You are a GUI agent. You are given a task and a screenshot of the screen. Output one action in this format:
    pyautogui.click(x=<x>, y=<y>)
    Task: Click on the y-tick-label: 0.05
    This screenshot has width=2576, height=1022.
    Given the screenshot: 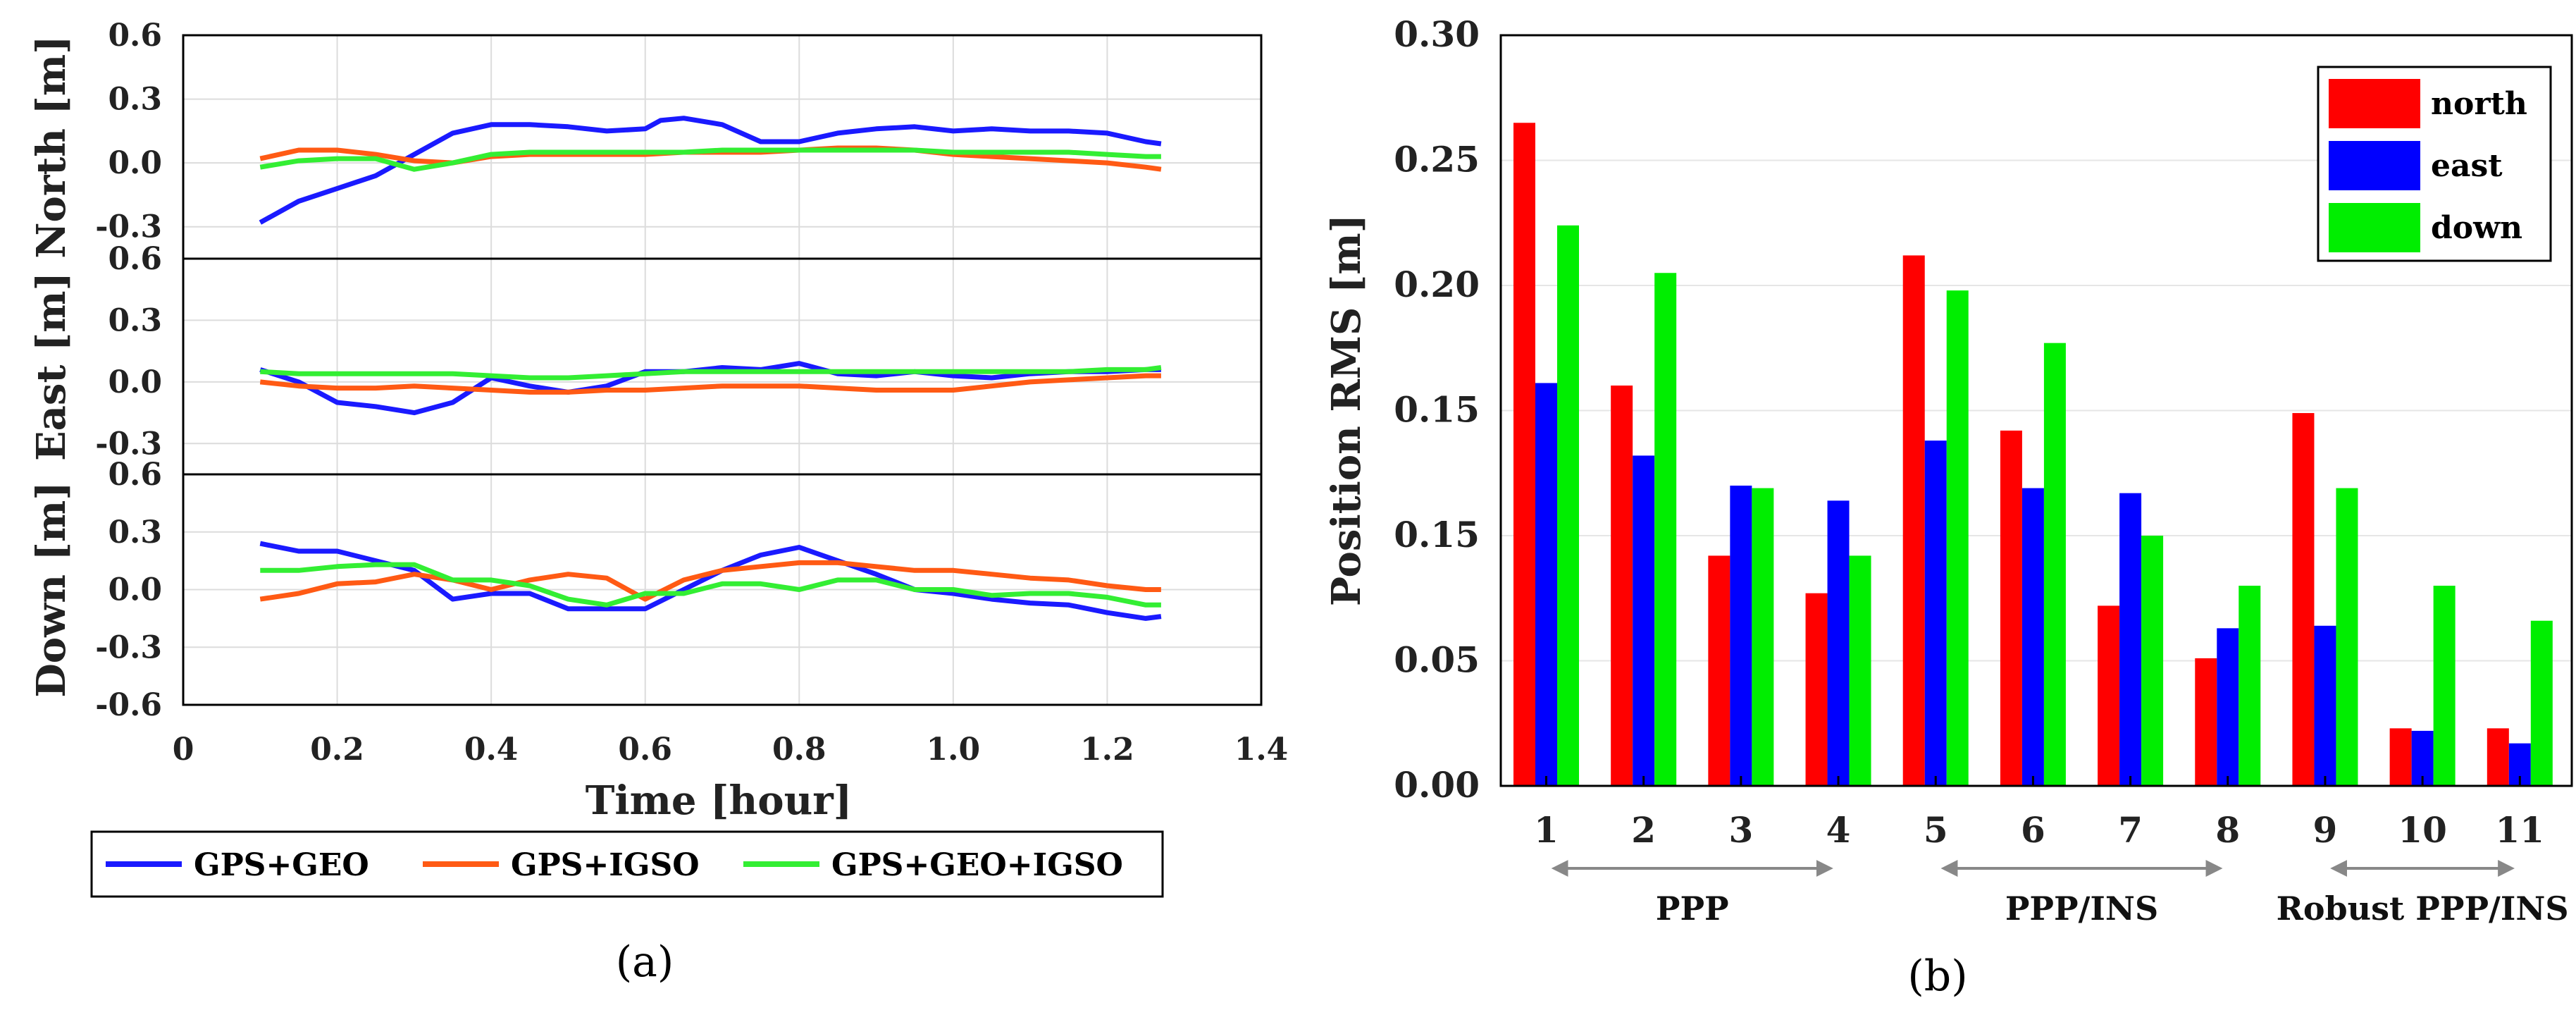 What is the action you would take?
    pyautogui.click(x=1437, y=660)
    